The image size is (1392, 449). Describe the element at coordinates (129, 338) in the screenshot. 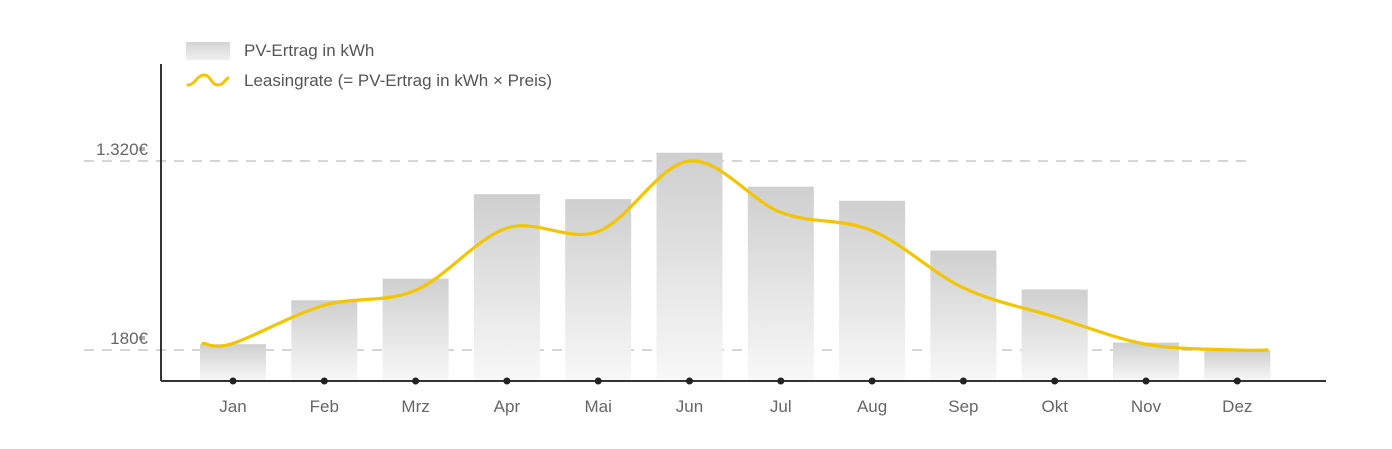

I see `y-tick-label: 180€` at that location.